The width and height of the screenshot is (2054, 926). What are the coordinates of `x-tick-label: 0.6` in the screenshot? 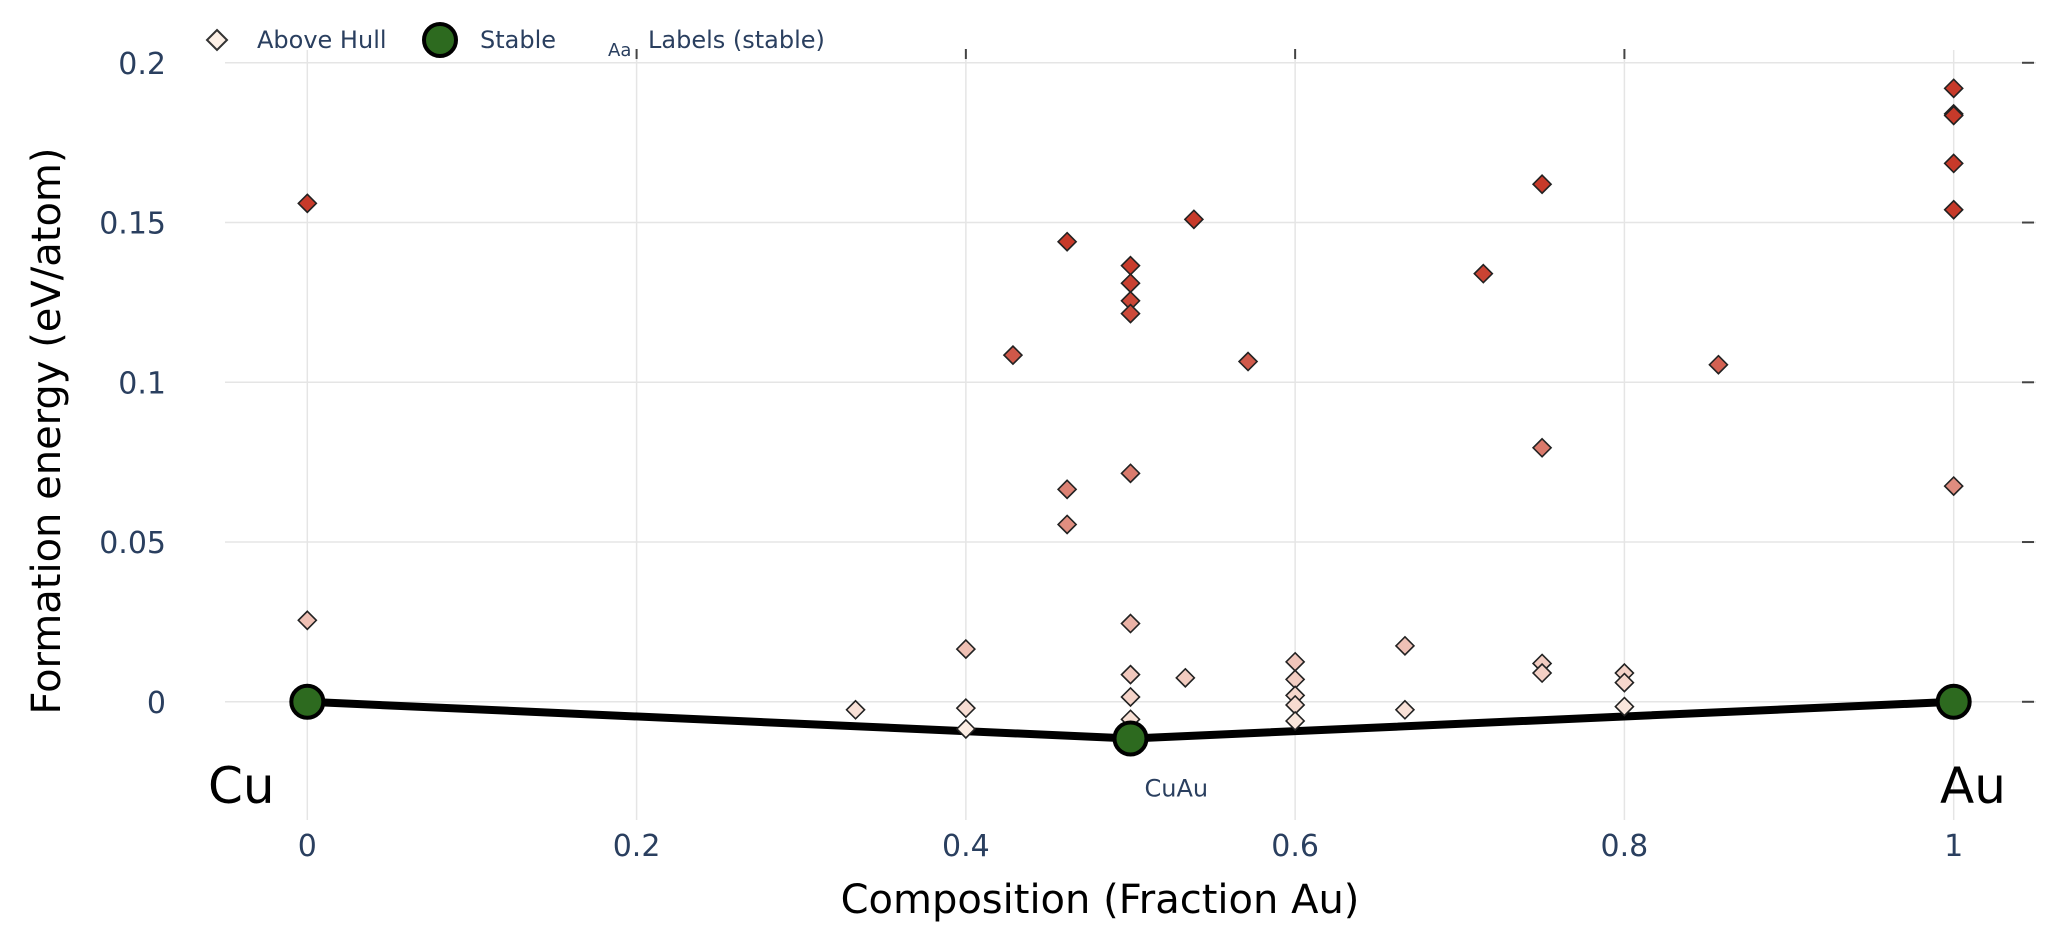 It's located at (1295, 846).